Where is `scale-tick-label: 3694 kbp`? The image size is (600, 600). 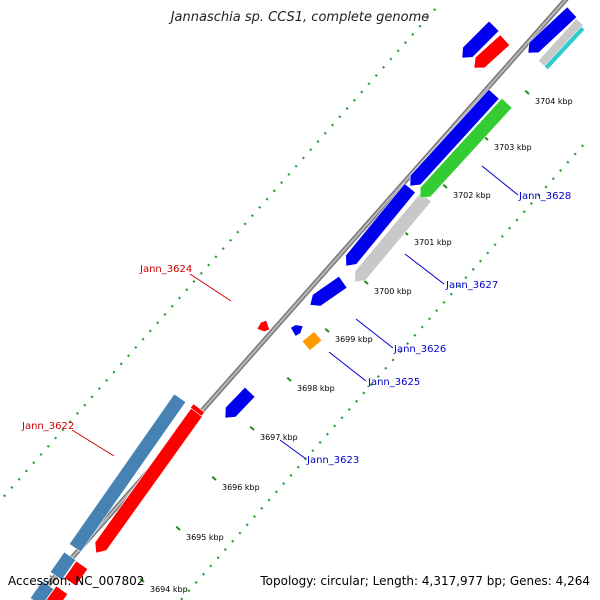 scale-tick-label: 3694 kbp is located at coordinates (169, 589).